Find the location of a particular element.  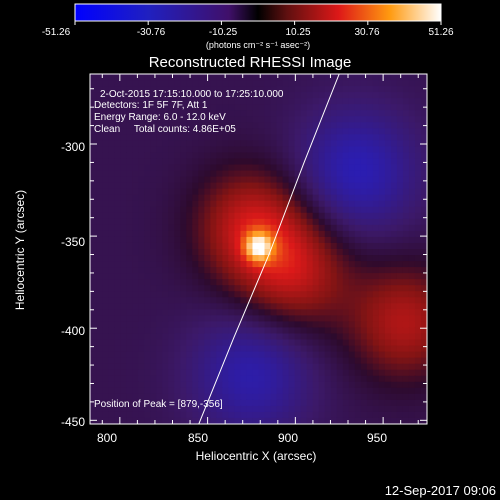

x-tick-label: 800 is located at coordinates (107, 438).